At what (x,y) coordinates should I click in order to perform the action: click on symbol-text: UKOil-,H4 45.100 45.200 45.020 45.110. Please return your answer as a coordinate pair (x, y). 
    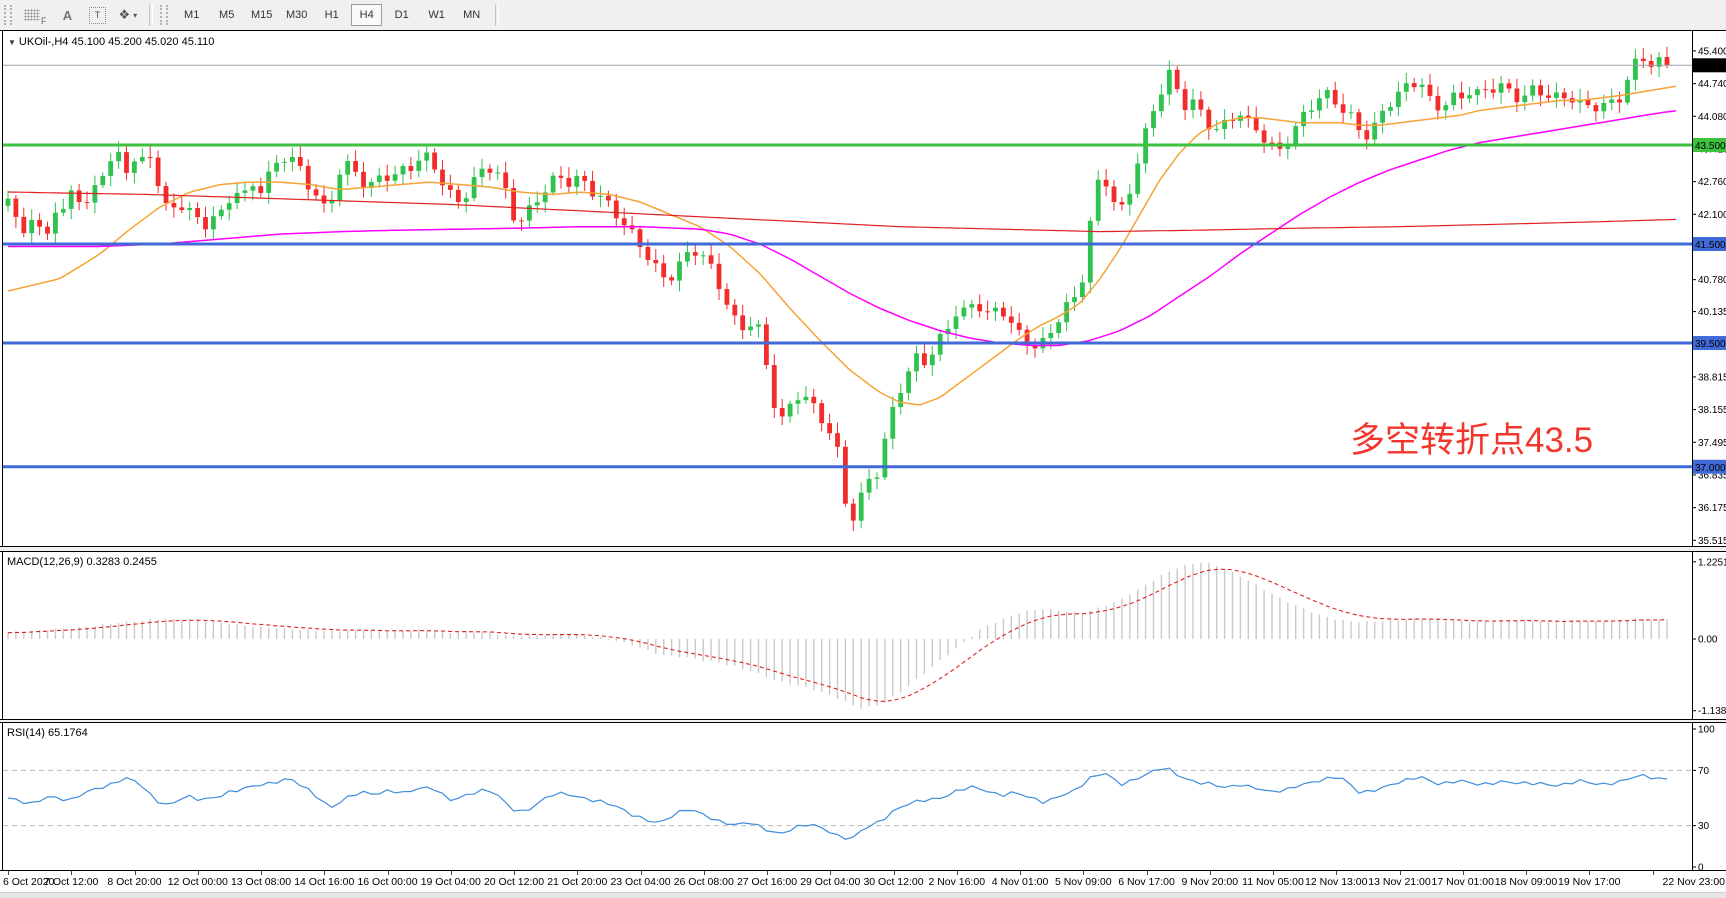
    Looking at the image, I should click on (116, 42).